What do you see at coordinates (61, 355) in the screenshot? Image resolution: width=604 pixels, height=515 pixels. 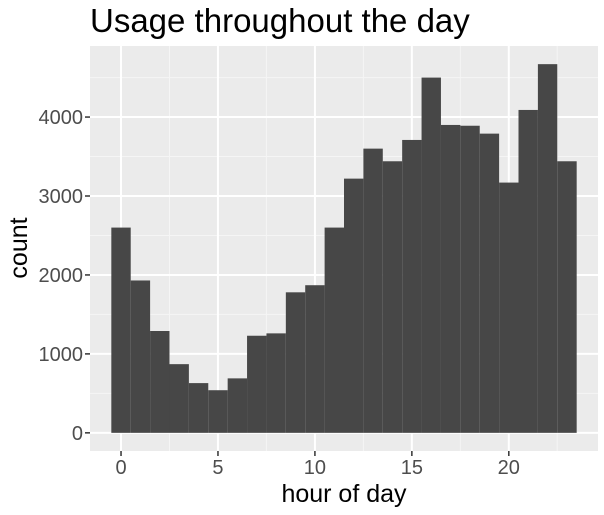 I see `y-tick-label: 1000` at bounding box center [61, 355].